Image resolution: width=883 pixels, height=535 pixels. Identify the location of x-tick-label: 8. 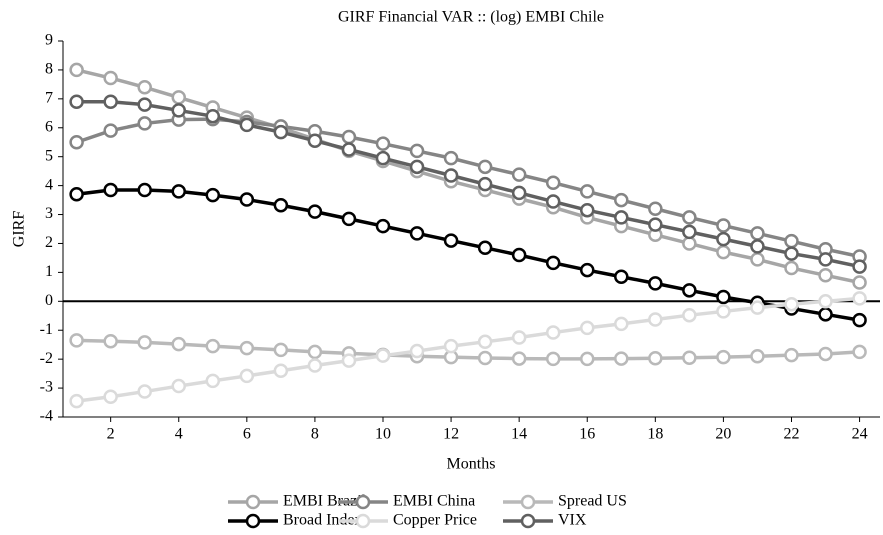
(315, 434).